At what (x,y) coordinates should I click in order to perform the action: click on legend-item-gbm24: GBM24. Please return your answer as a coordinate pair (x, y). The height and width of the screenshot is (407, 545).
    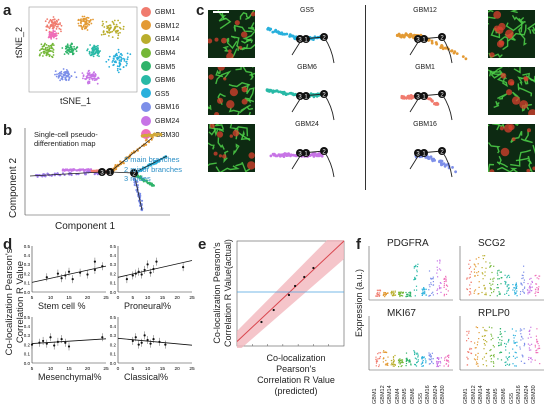
    Looking at the image, I should click on (160, 121).